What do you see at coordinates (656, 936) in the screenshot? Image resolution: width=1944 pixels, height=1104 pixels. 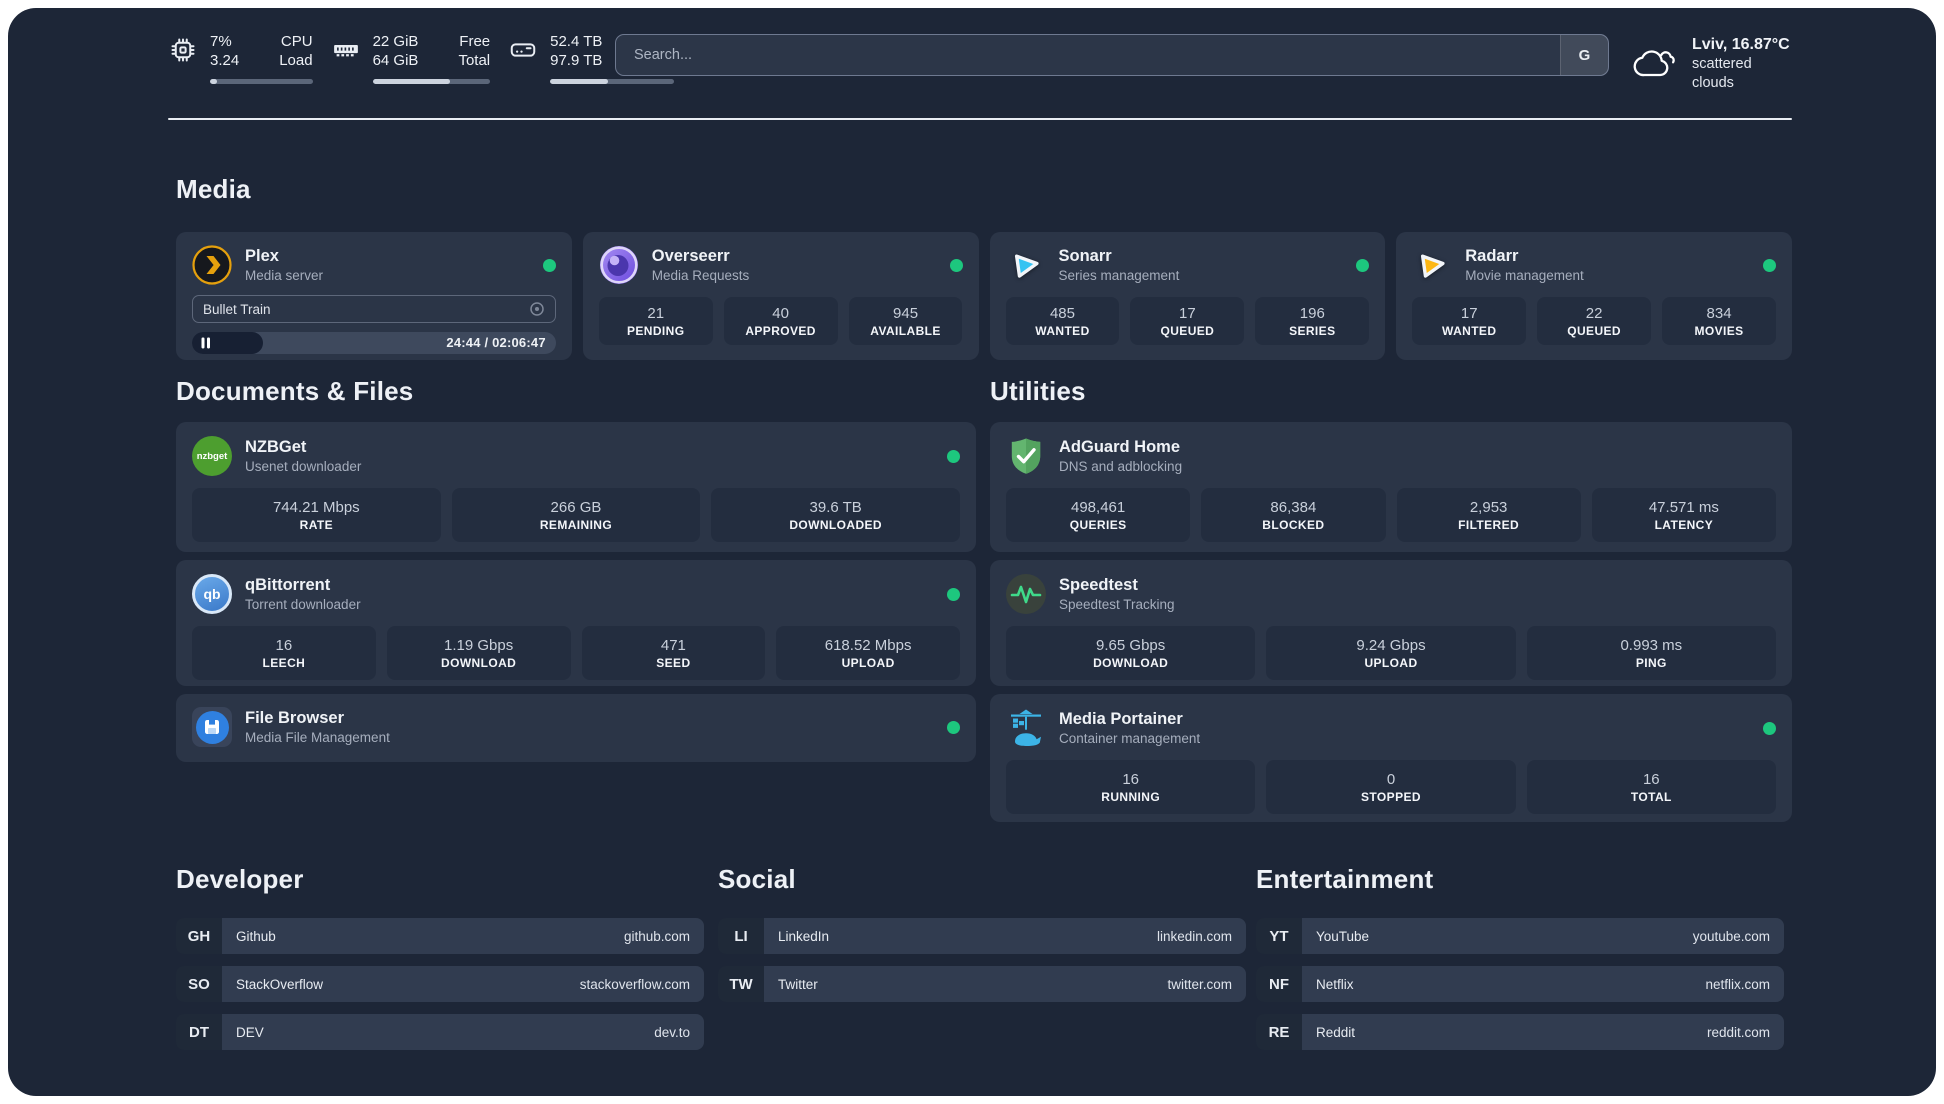 I see `link-url: github.com` at bounding box center [656, 936].